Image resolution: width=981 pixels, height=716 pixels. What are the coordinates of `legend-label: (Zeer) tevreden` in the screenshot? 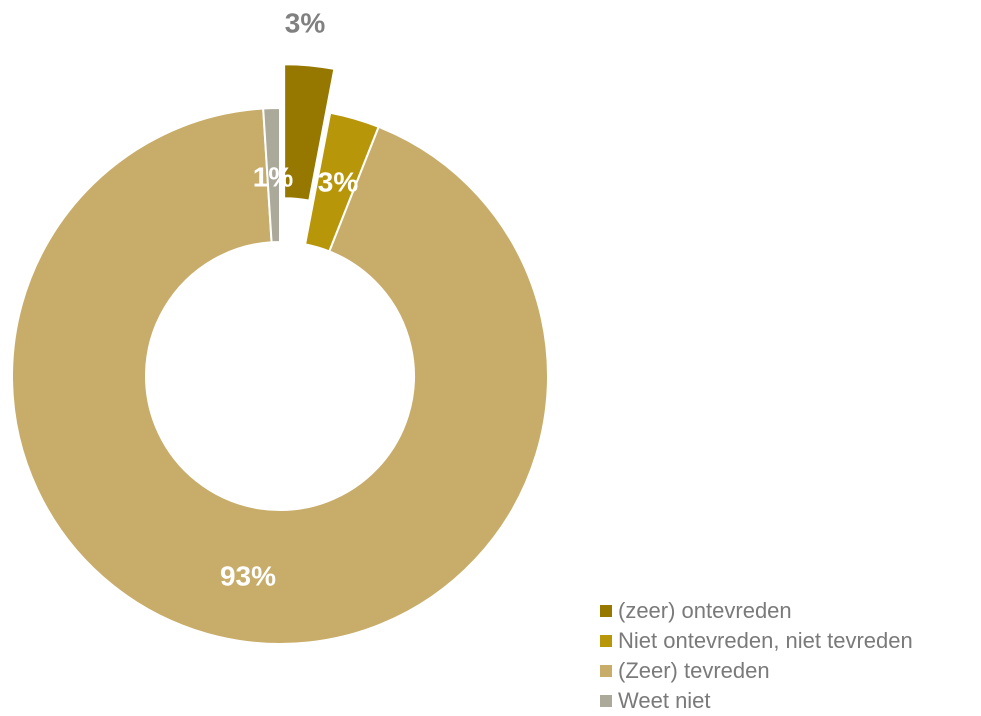 It's located at (694, 670).